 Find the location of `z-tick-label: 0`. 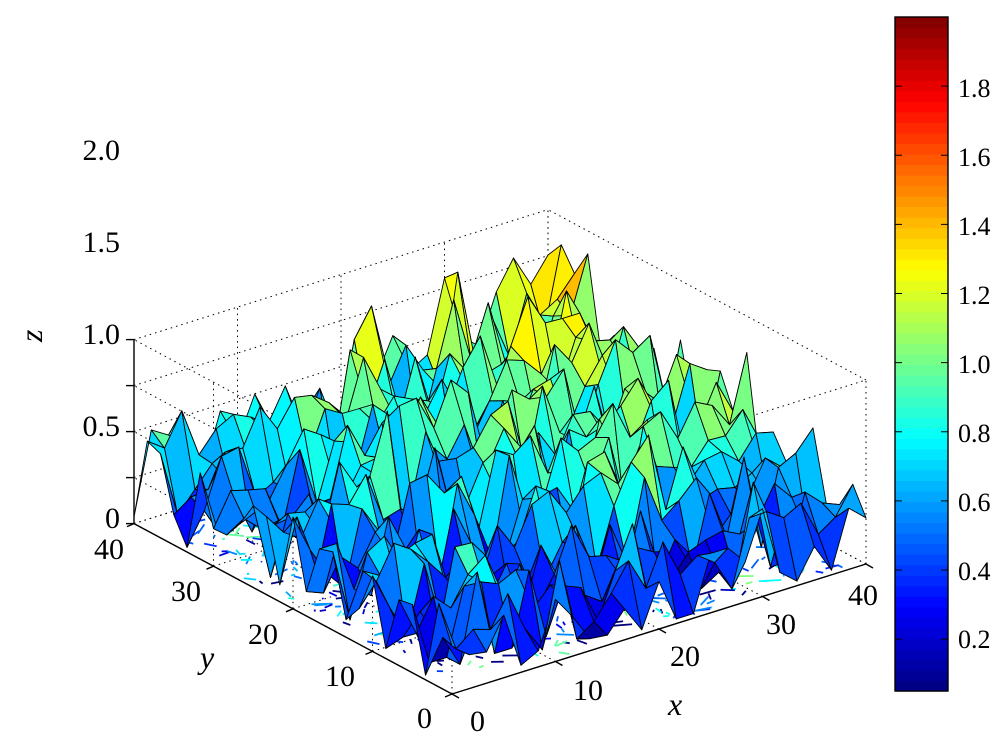

z-tick-label: 0 is located at coordinates (112, 518).